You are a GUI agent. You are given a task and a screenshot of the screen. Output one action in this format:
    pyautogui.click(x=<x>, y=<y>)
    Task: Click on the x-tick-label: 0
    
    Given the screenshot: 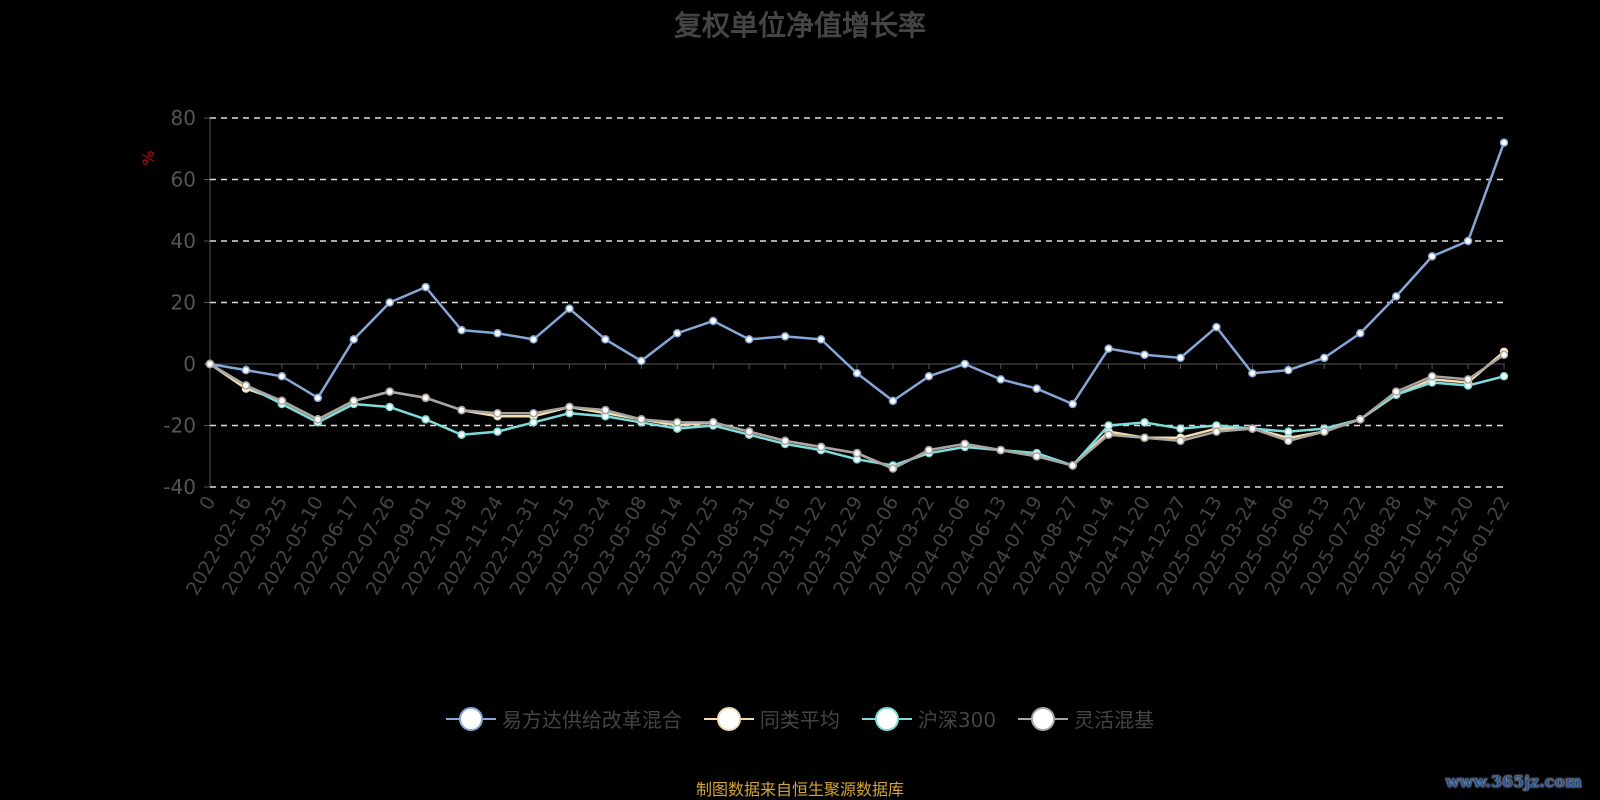 What is the action you would take?
    pyautogui.click(x=207, y=503)
    